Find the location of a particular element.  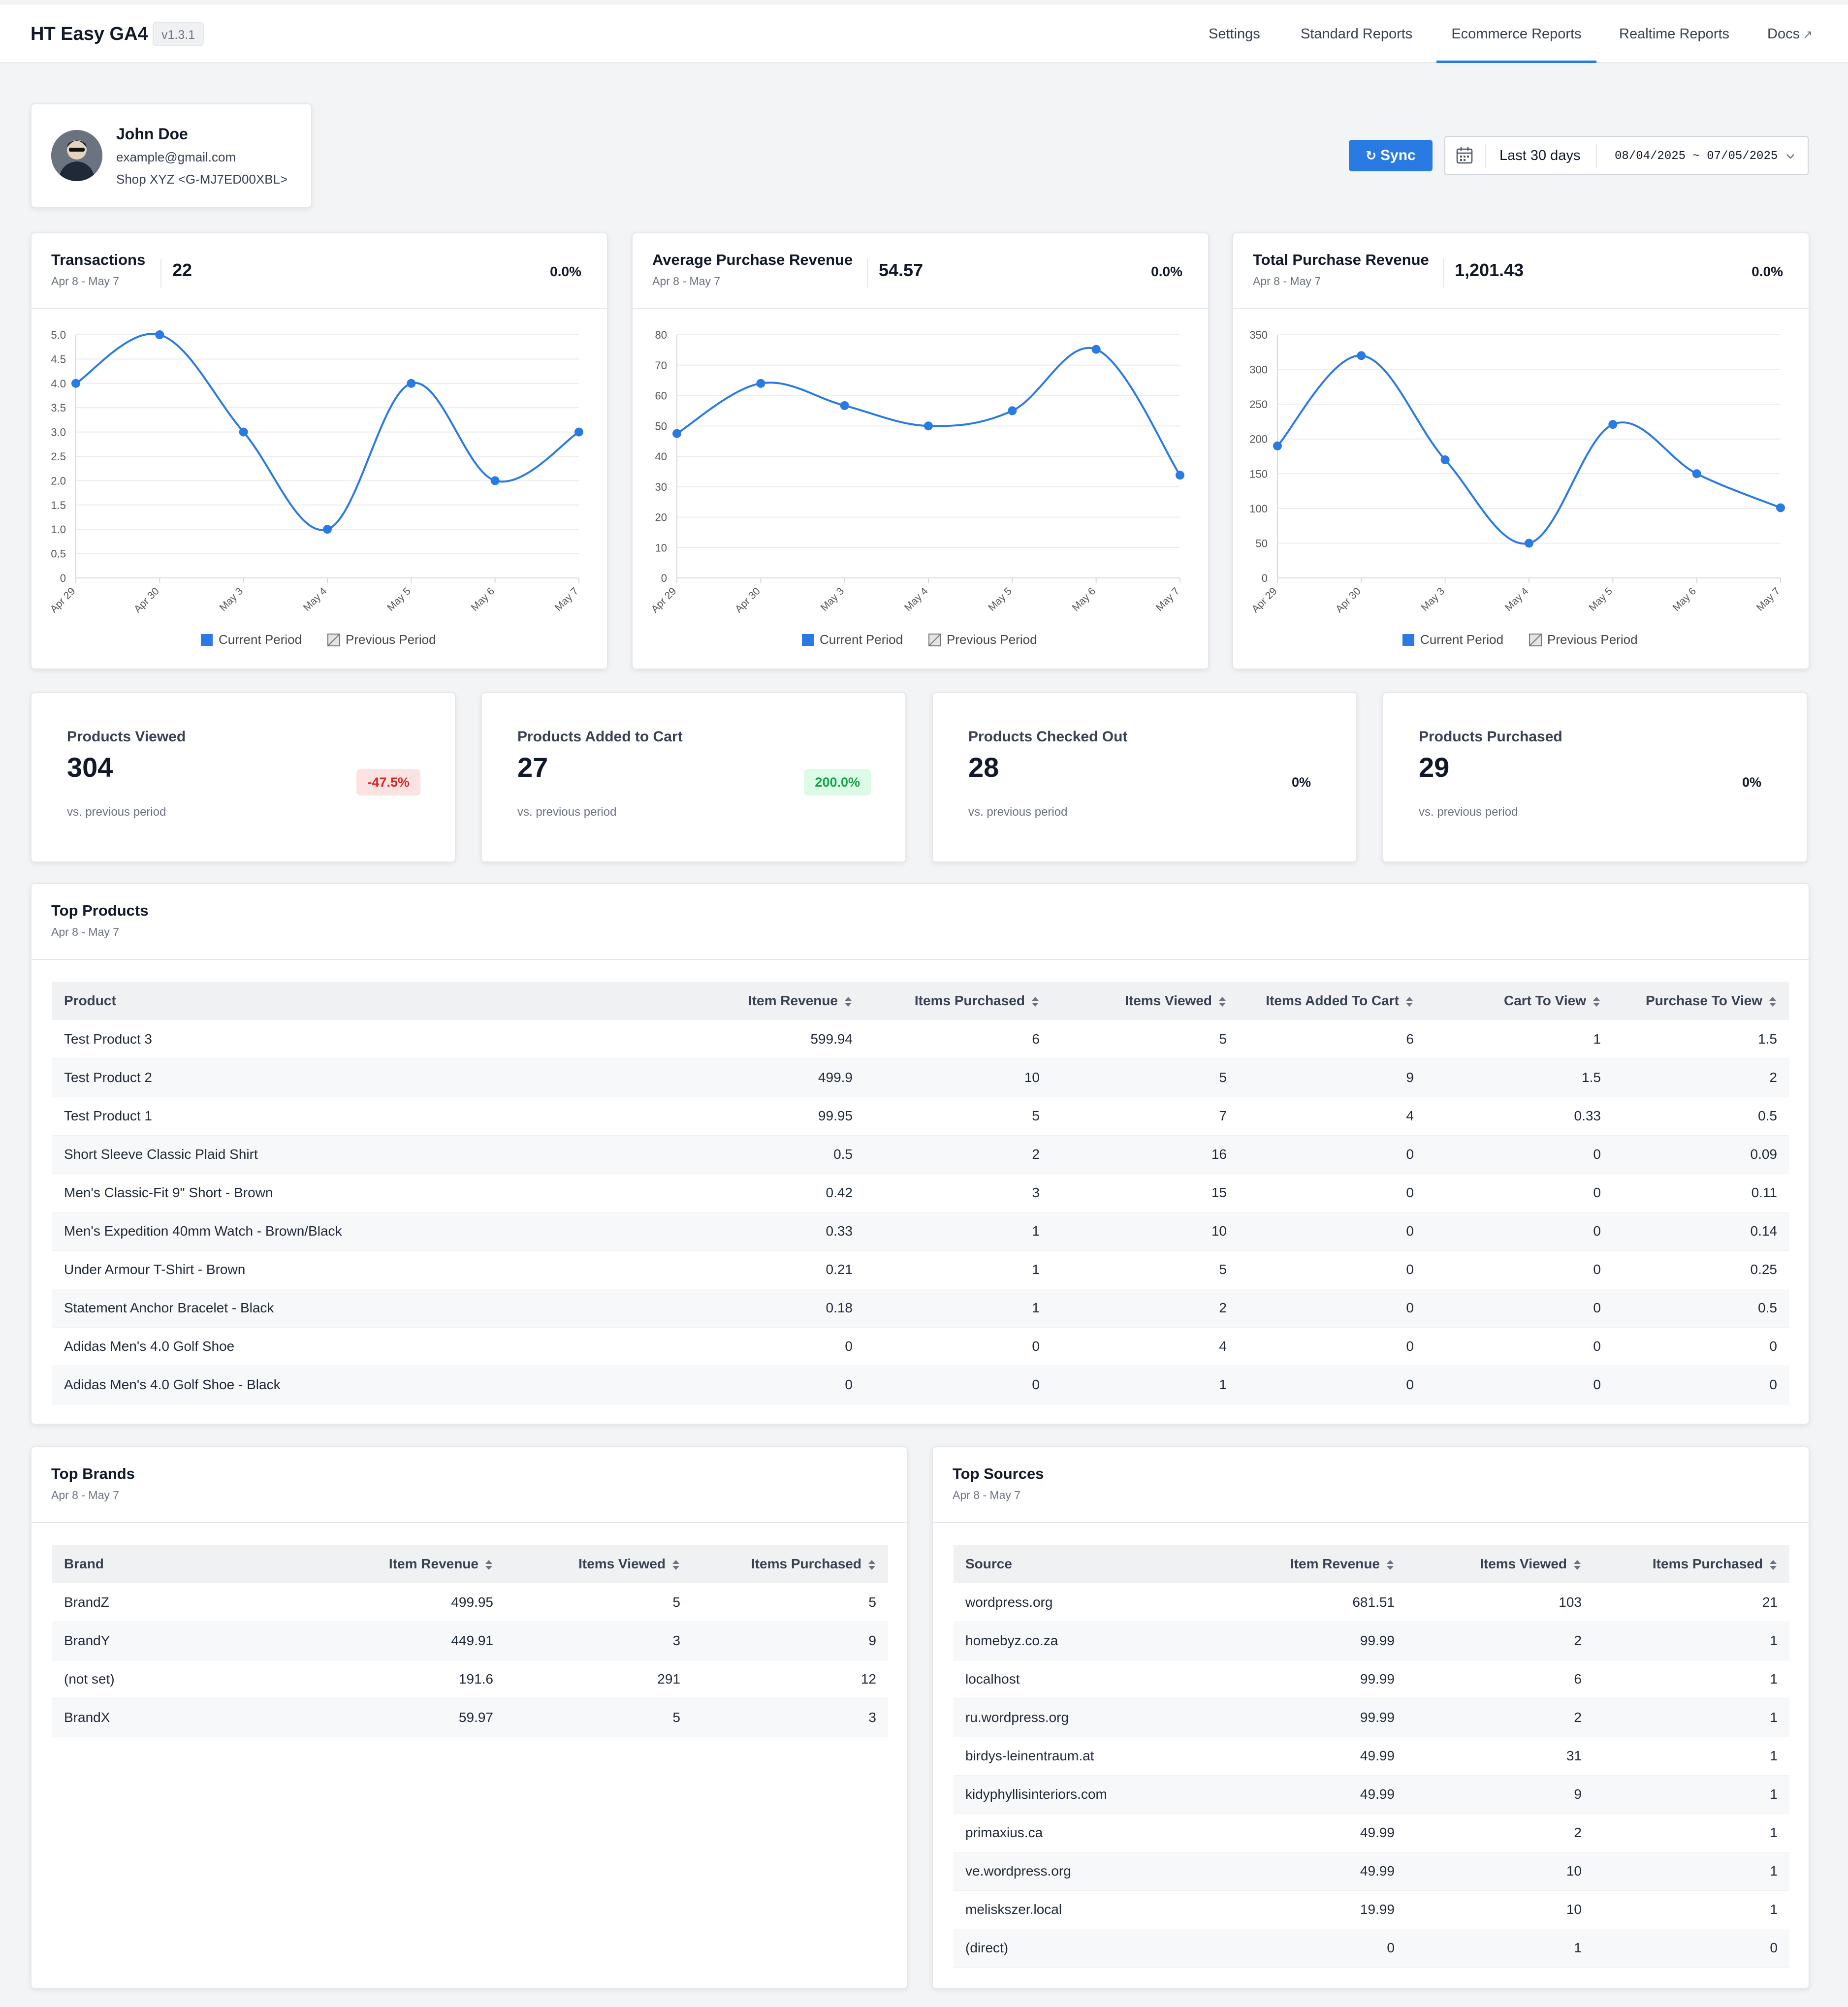

stat-value: 28 is located at coordinates (984, 767).